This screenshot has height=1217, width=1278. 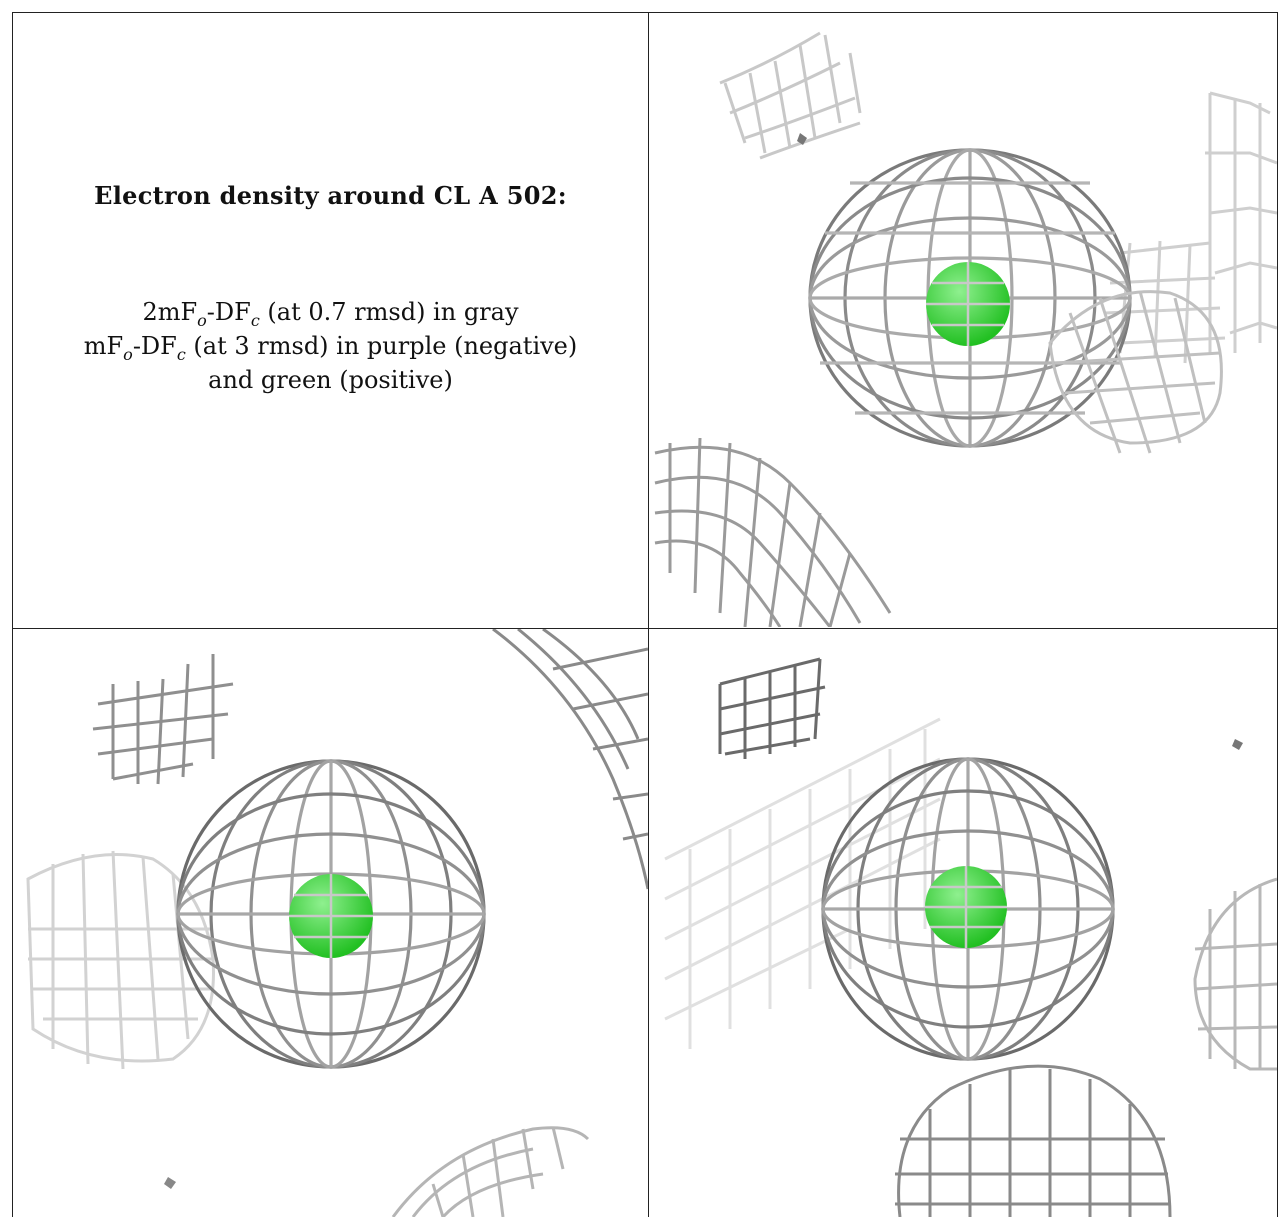 I want to click on legend-line-fo-fc: mFo-DFc (at 3 rmsd) in purple (negative), so click(x=330, y=348).